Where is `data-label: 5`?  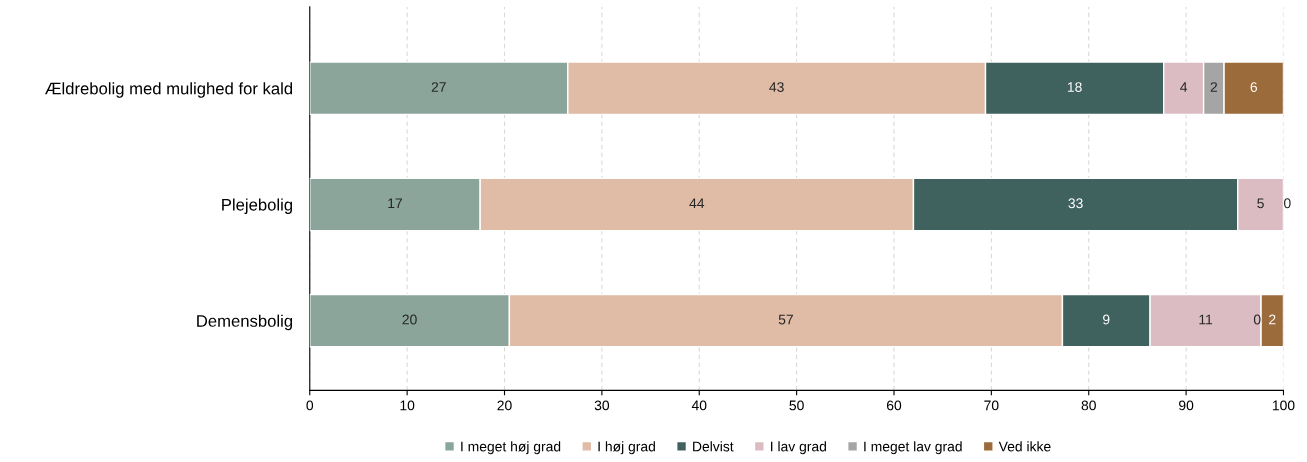
data-label: 5 is located at coordinates (1260, 203).